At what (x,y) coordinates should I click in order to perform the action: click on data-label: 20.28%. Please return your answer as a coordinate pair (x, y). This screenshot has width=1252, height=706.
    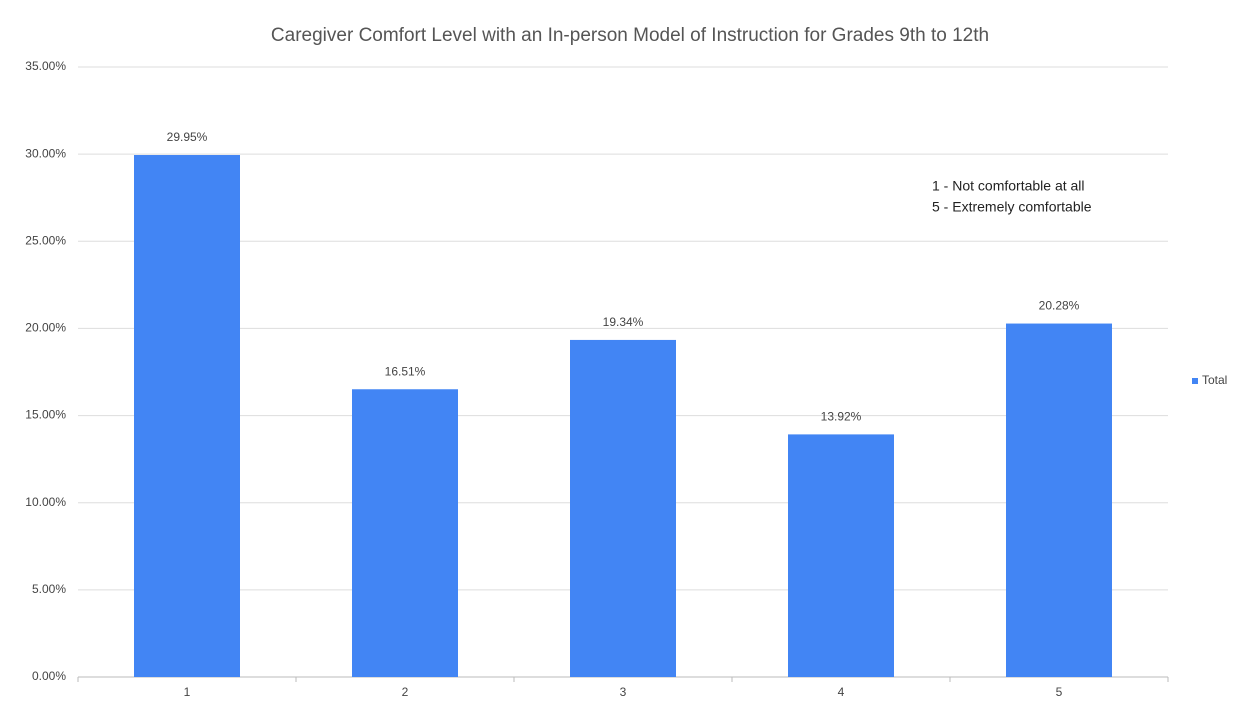
    Looking at the image, I should click on (1059, 306).